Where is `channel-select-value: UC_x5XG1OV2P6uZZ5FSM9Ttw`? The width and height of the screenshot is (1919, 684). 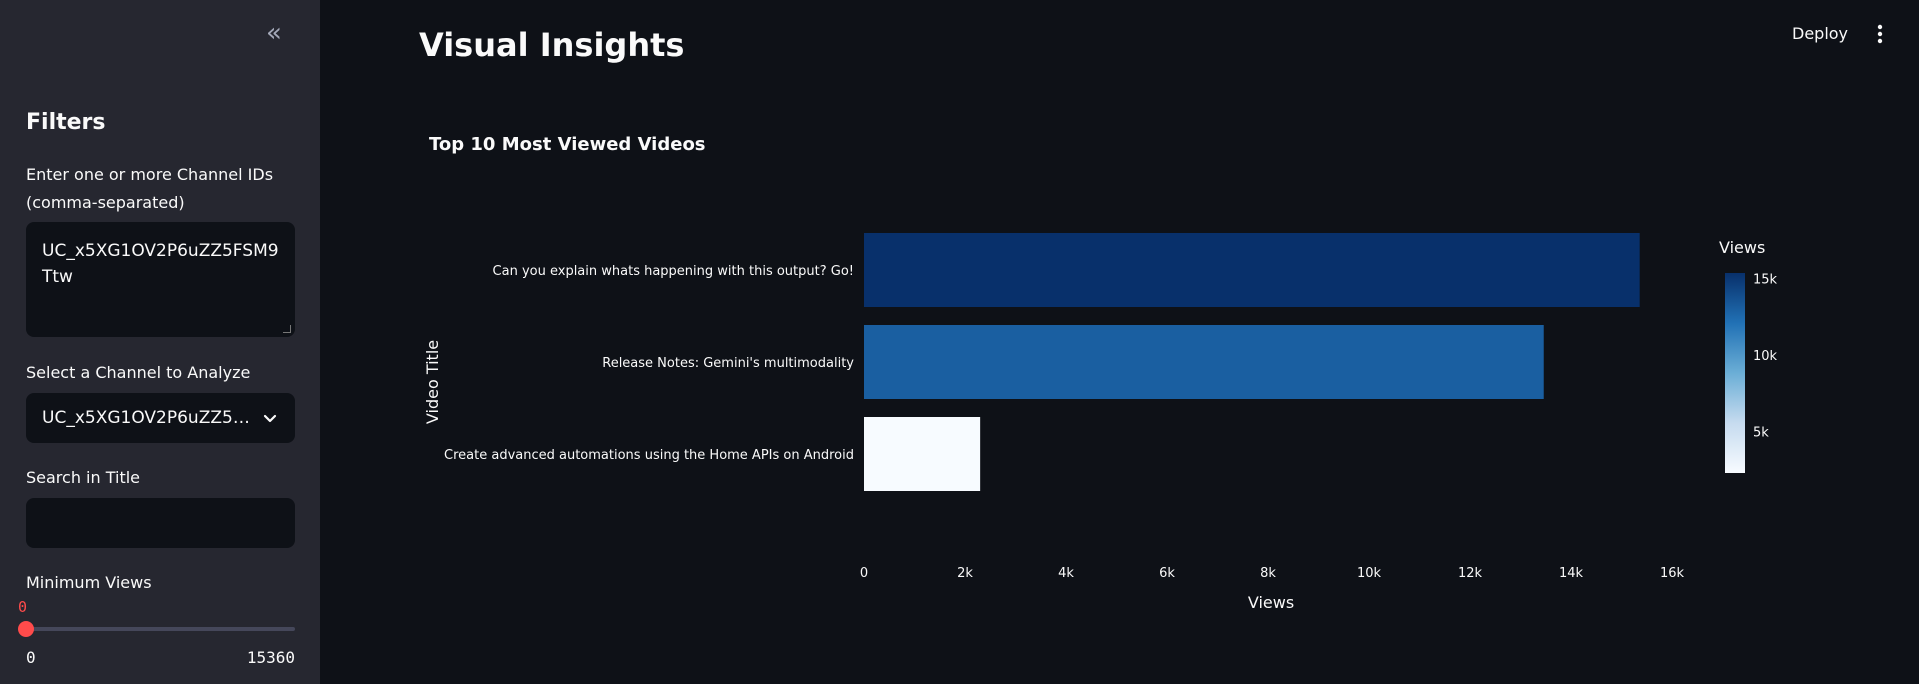 channel-select-value: UC_x5XG1OV2P6uZZ5FSM9Ttw is located at coordinates (147, 418).